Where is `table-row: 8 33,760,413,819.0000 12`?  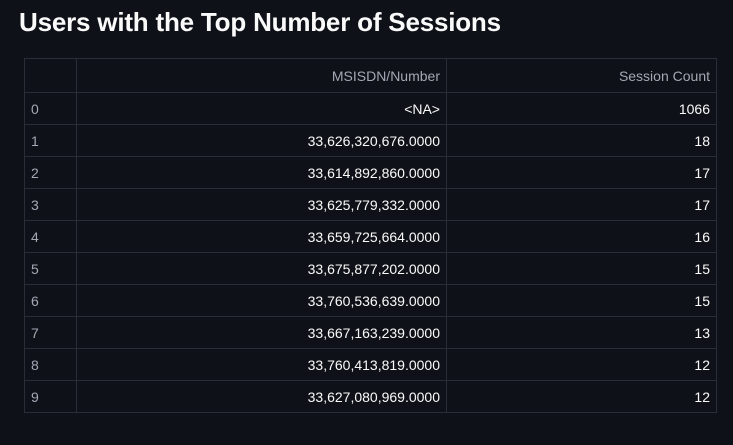 table-row: 8 33,760,413,819.0000 12 is located at coordinates (370, 364).